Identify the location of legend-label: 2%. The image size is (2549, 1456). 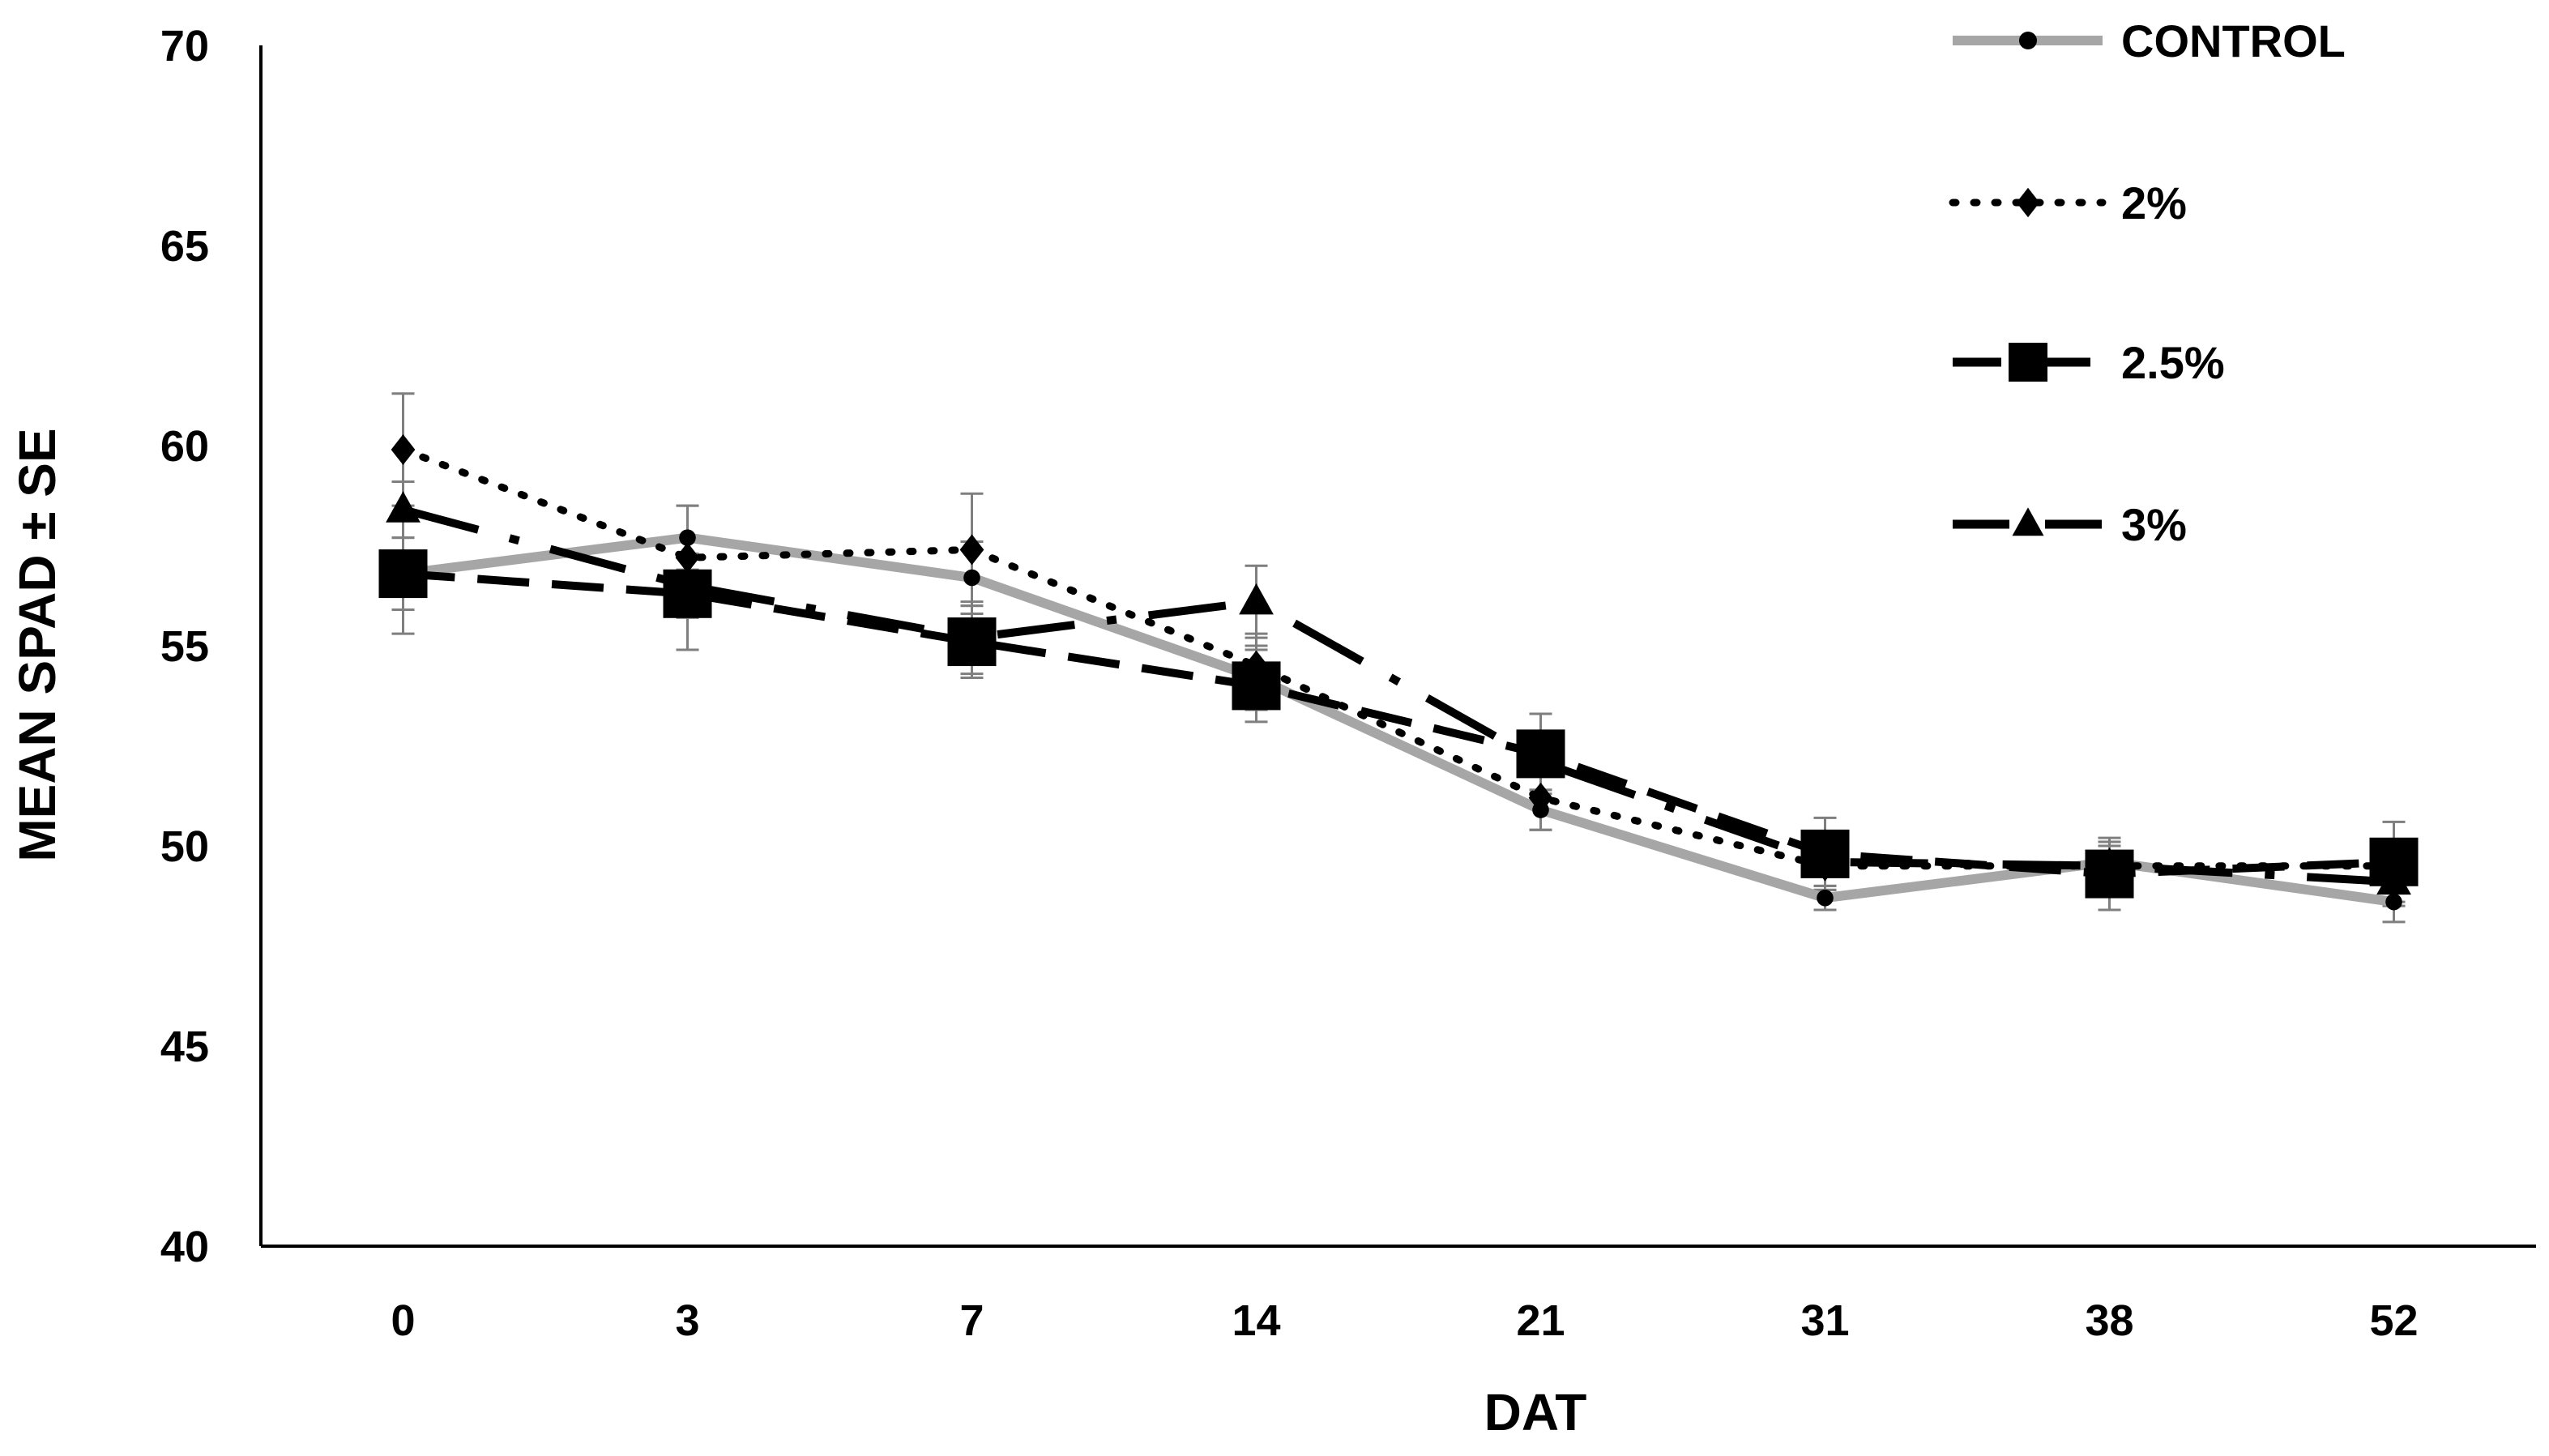
(2154, 203).